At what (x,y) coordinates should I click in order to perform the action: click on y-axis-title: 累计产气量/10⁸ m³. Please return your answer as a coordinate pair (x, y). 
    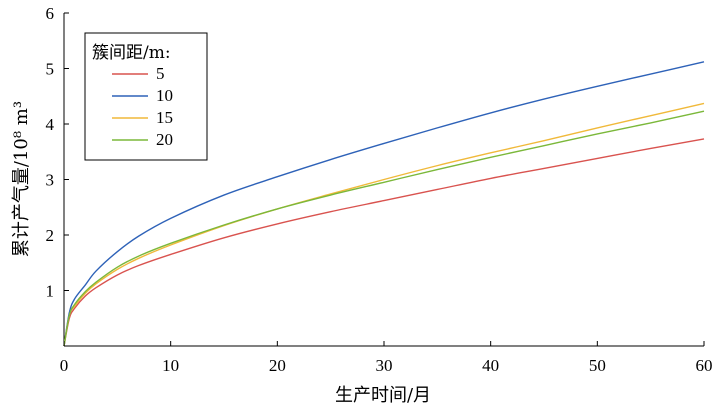
    Looking at the image, I should click on (21, 179).